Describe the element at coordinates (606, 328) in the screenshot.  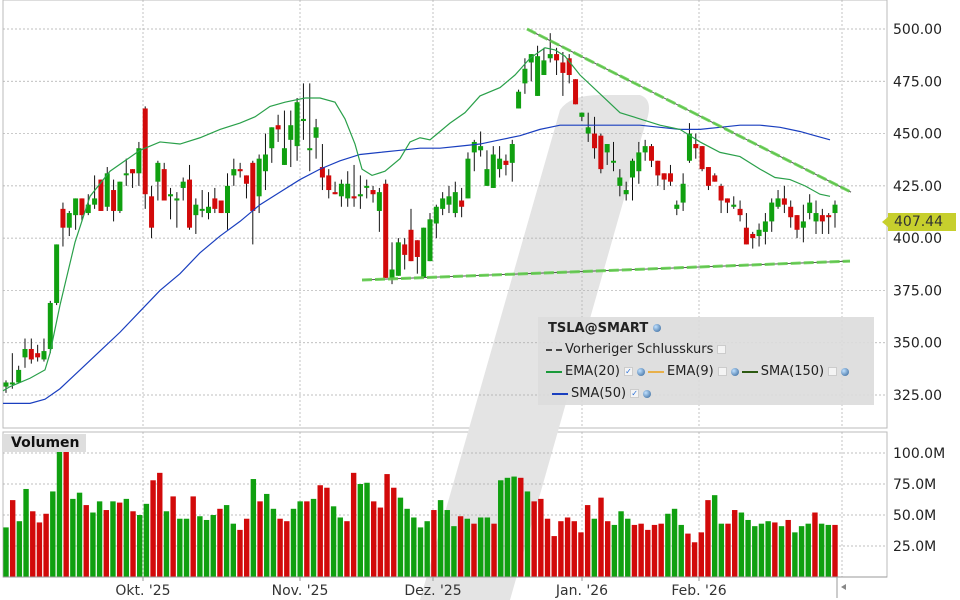
I see `legend-title: TSLA@SMART` at that location.